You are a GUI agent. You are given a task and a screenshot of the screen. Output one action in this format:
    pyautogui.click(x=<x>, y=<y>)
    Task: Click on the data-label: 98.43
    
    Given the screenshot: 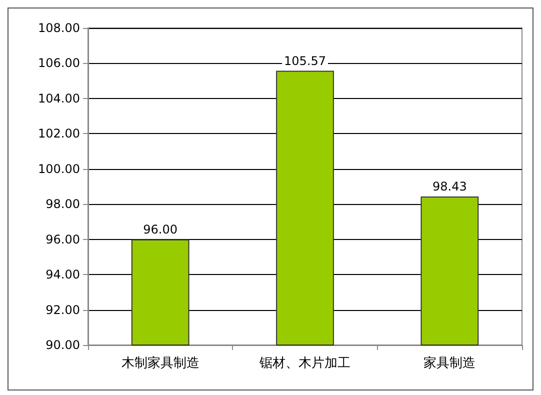 What is the action you would take?
    pyautogui.click(x=449, y=187)
    